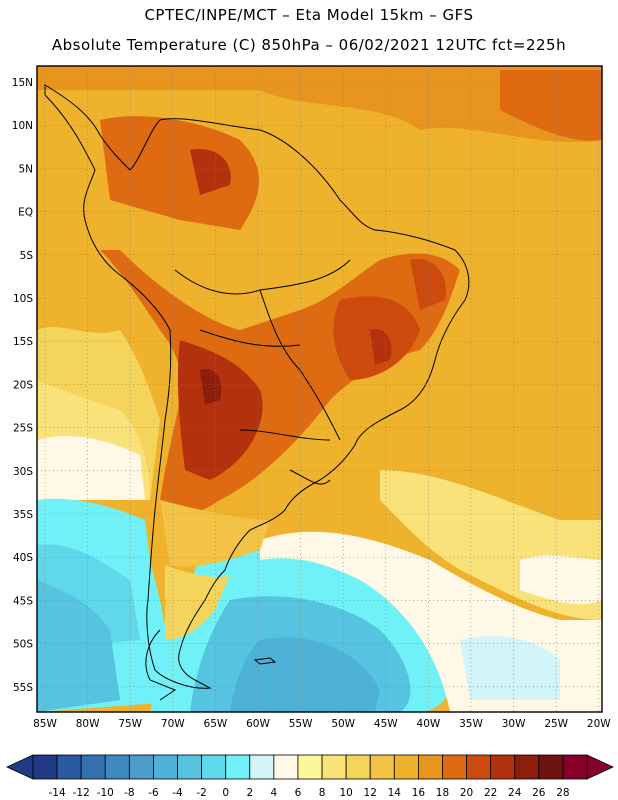 The image size is (618, 800). Describe the element at coordinates (23, 601) in the screenshot. I see `lat-label: 45S` at that location.